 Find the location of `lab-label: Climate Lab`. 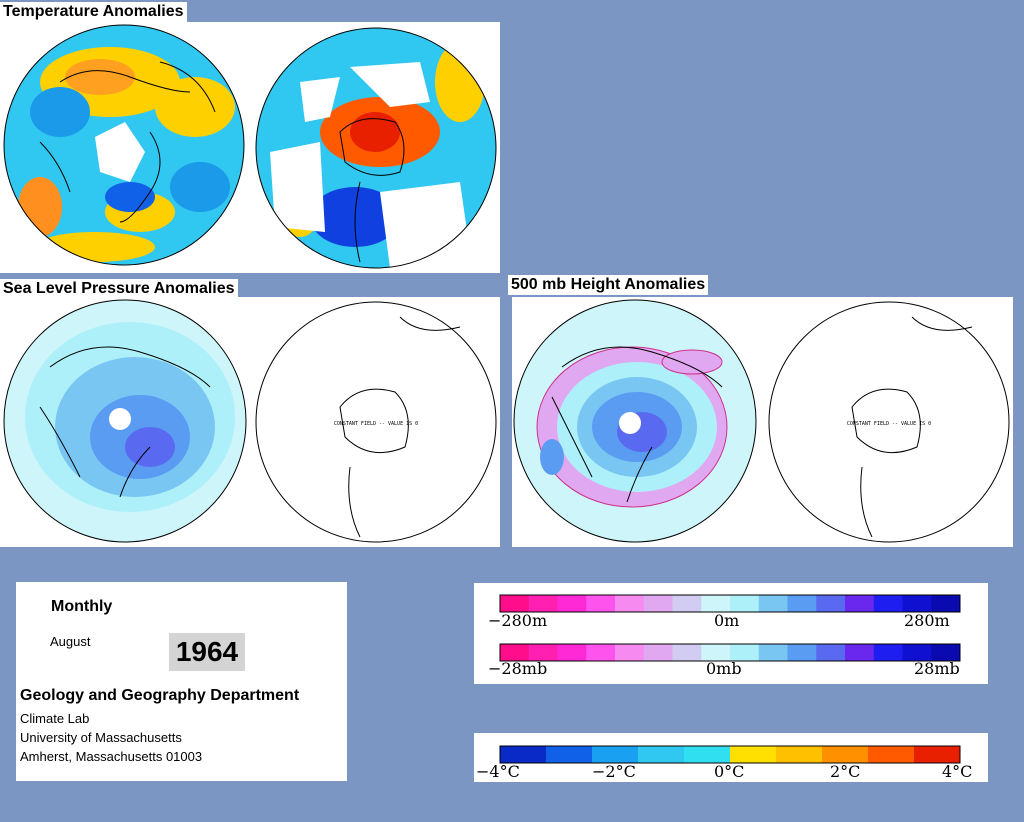

lab-label: Climate Lab is located at coordinates (55, 718).